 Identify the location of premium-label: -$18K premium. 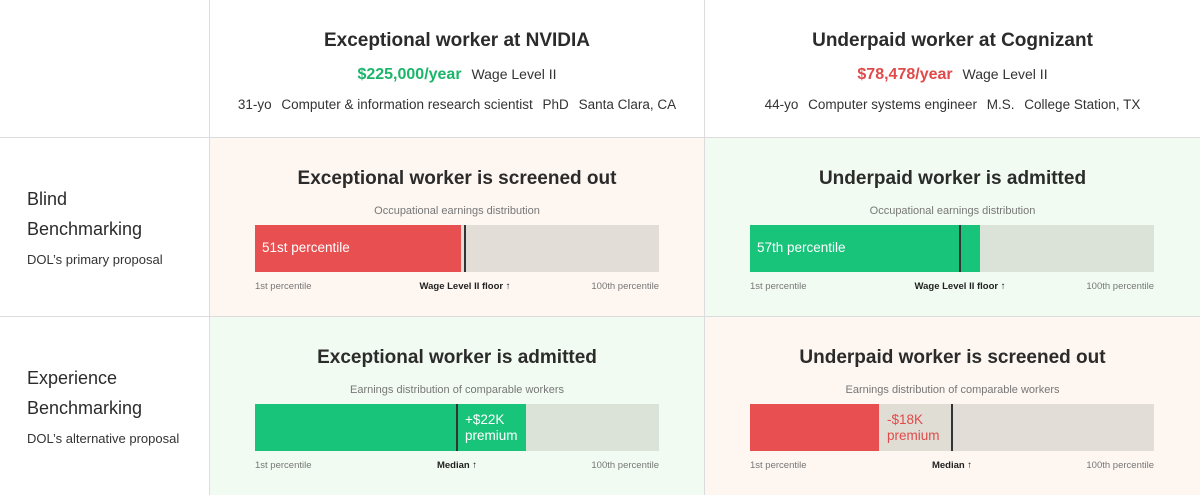
(913, 428).